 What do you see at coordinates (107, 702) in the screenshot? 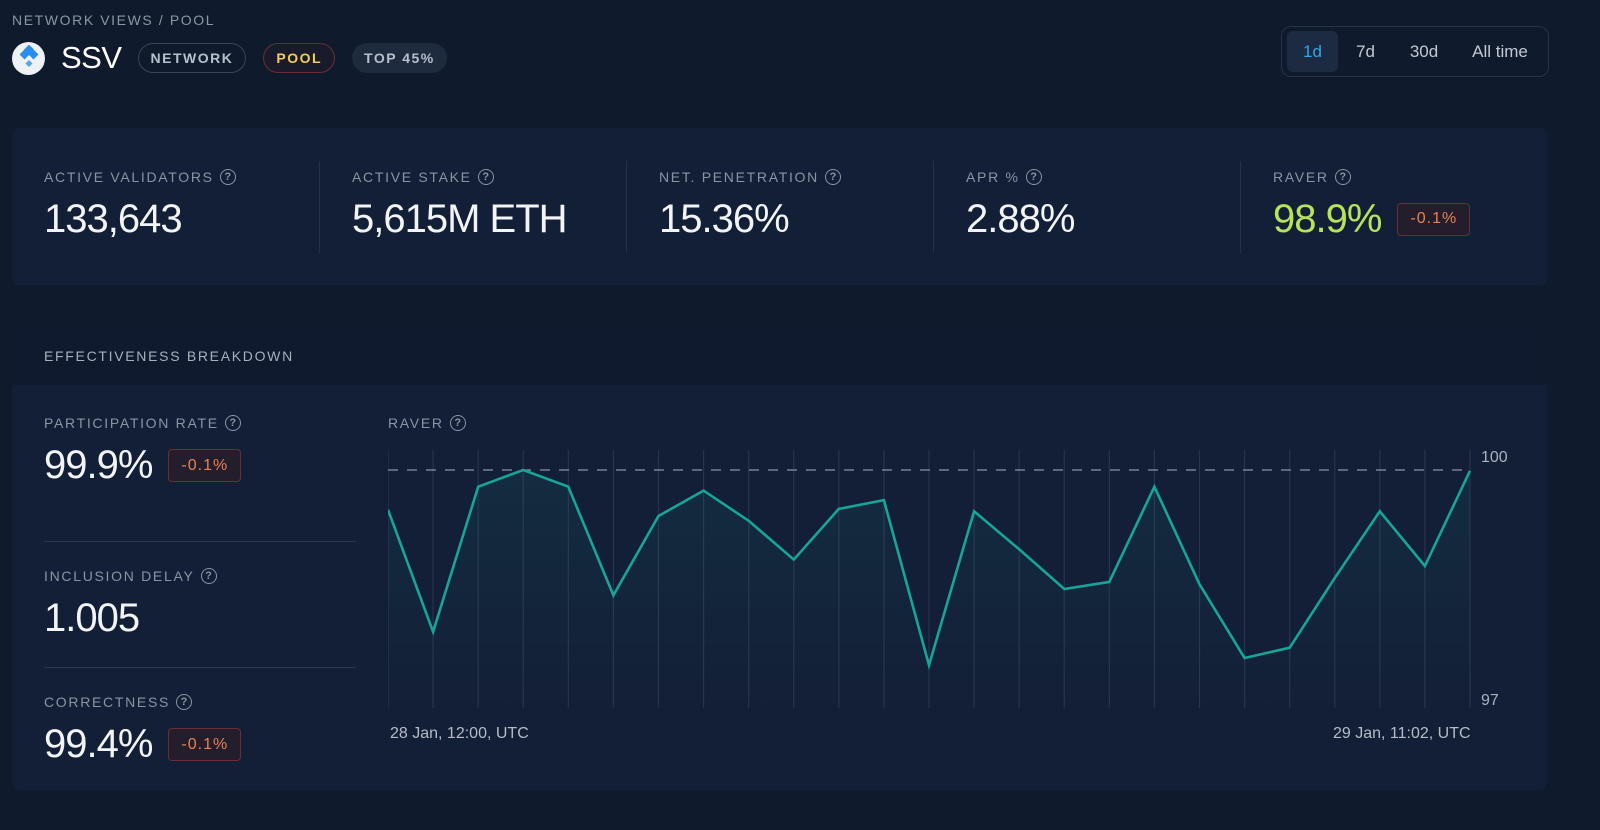
I see `metric-label: CORRECTNESS` at bounding box center [107, 702].